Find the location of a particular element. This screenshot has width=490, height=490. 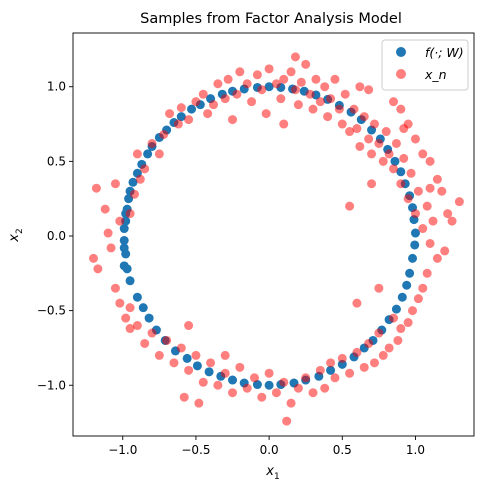

x-tick-label: −0.5 is located at coordinates (195, 450).